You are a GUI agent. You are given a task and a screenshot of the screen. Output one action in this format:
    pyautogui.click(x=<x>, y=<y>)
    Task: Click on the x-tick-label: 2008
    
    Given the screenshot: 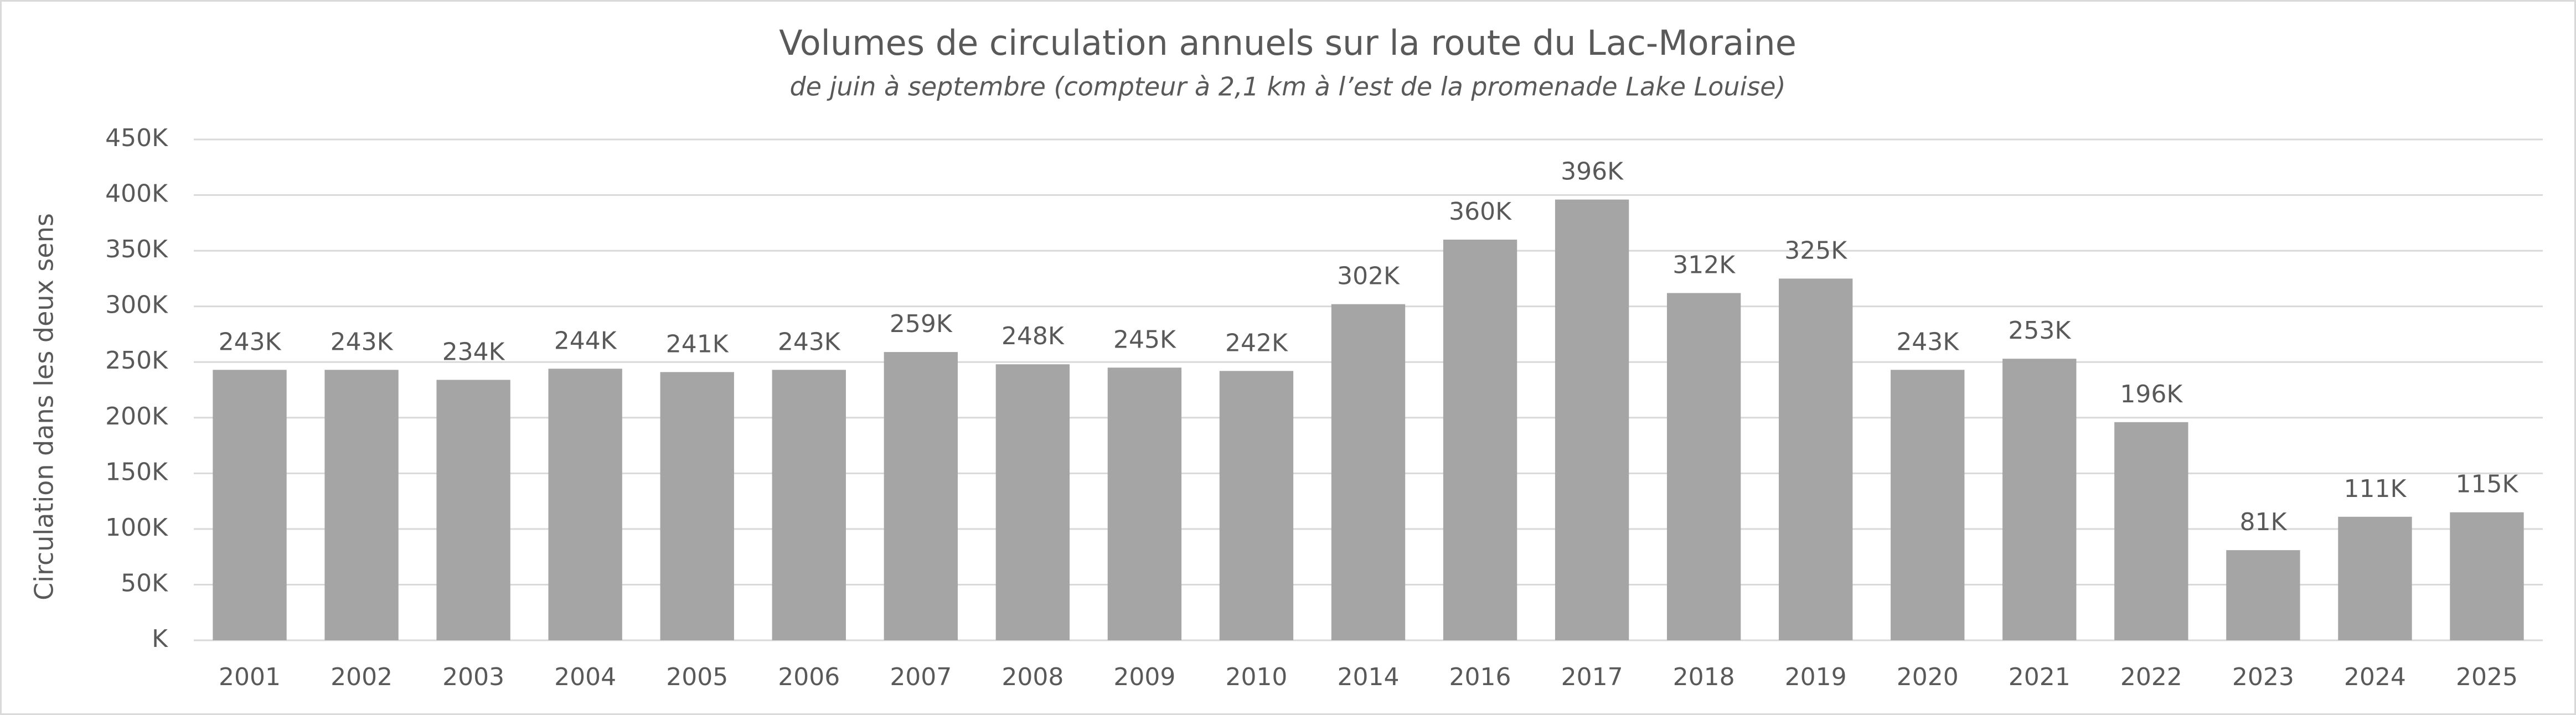 What is the action you would take?
    pyautogui.click(x=1033, y=677)
    